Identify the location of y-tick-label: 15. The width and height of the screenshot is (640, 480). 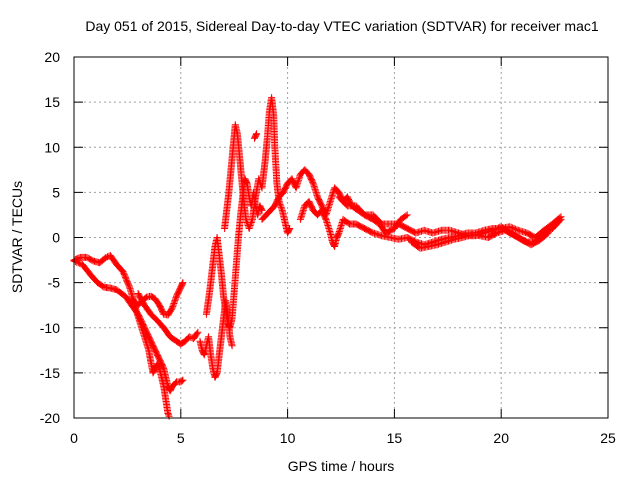
(52, 102).